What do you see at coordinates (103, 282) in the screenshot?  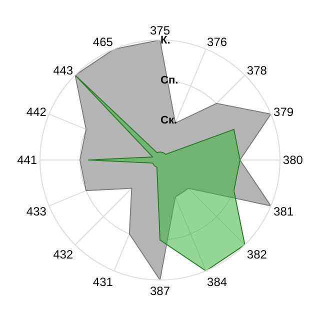 I see `spoke-label: 431` at bounding box center [103, 282].